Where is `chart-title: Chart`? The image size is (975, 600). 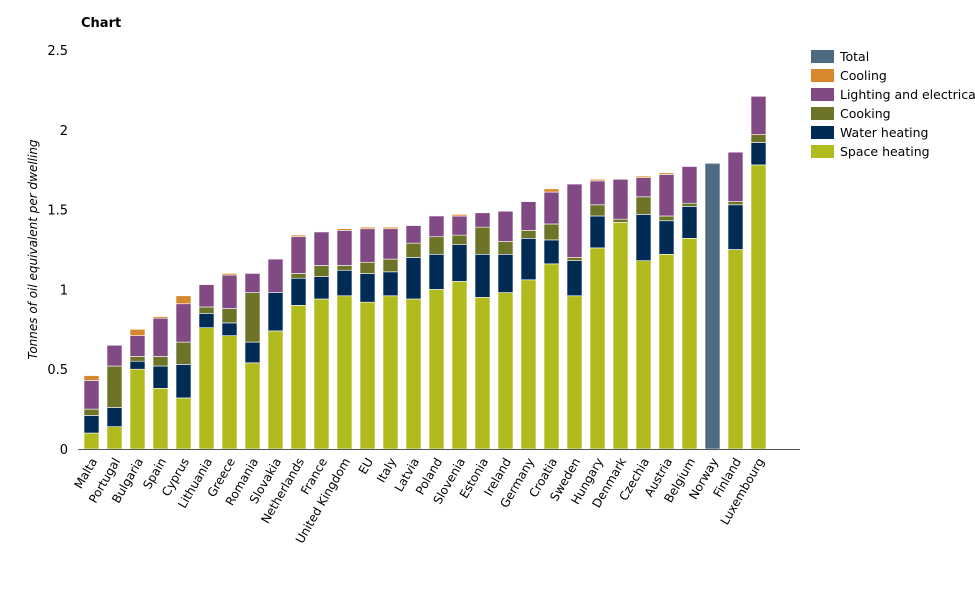 chart-title: Chart is located at coordinates (101, 23).